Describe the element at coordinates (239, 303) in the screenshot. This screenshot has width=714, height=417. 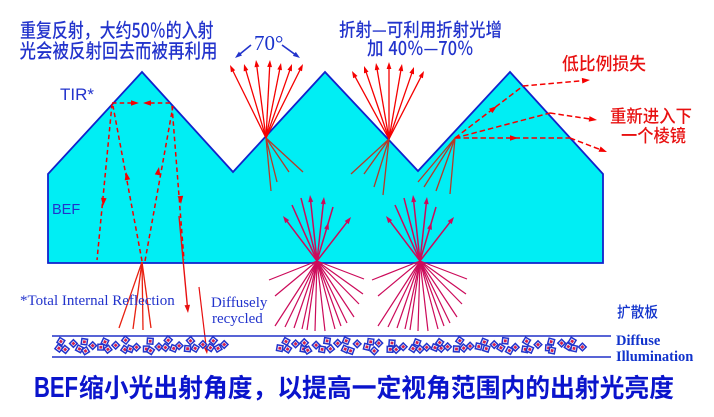
I see `svg-text: Diffusely` at that location.